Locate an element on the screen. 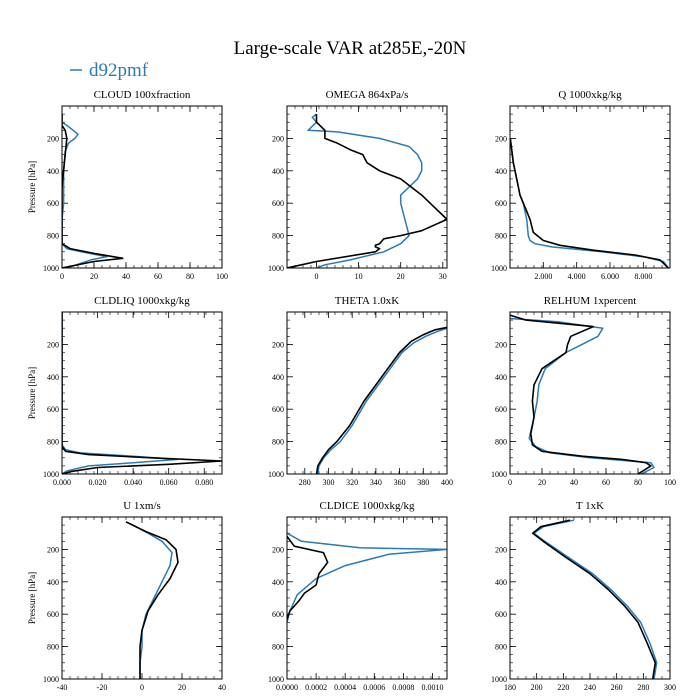 This screenshot has width=700, height=700. panel-title: CLOUD 100xfraction is located at coordinates (142, 95).